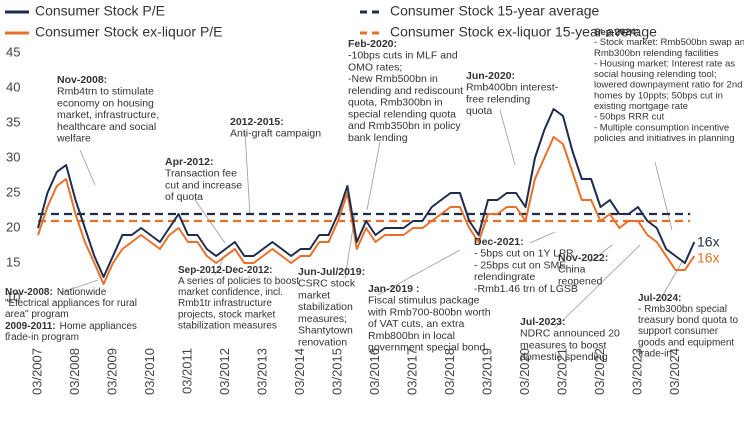  Describe the element at coordinates (325, 307) in the screenshot. I see `annotation-line: stabilization` at that location.